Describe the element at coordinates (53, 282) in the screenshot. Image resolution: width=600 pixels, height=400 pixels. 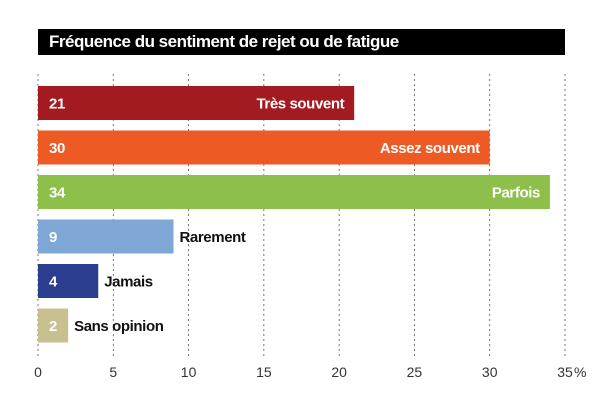
I see `bar-value-label: 4` at that location.